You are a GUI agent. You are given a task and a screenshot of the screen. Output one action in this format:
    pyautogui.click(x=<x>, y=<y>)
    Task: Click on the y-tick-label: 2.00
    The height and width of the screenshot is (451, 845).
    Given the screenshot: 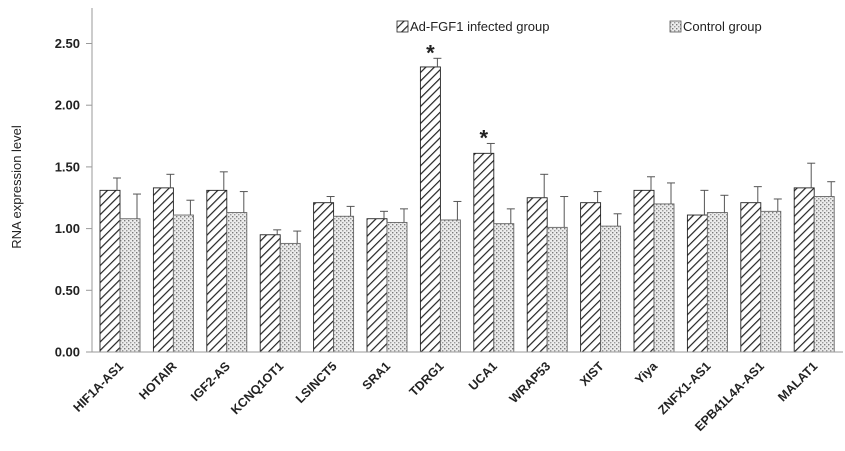 What is the action you would take?
    pyautogui.click(x=67, y=105)
    